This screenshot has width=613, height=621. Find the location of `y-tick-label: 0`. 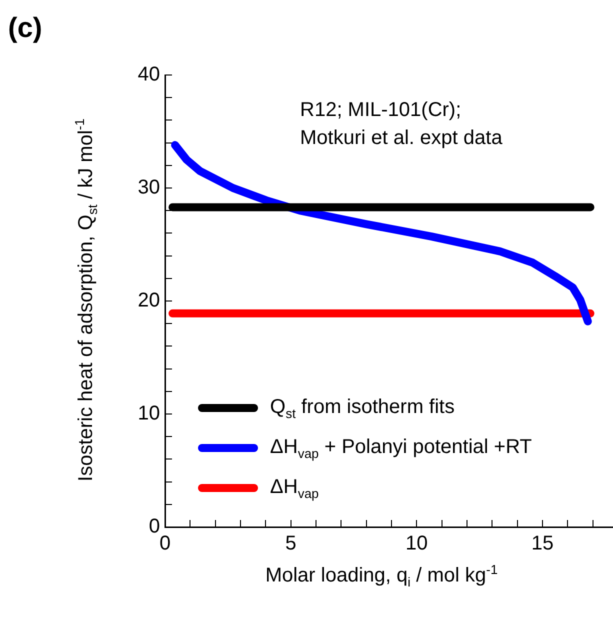

y-tick-label: 0 is located at coordinates (154, 527).